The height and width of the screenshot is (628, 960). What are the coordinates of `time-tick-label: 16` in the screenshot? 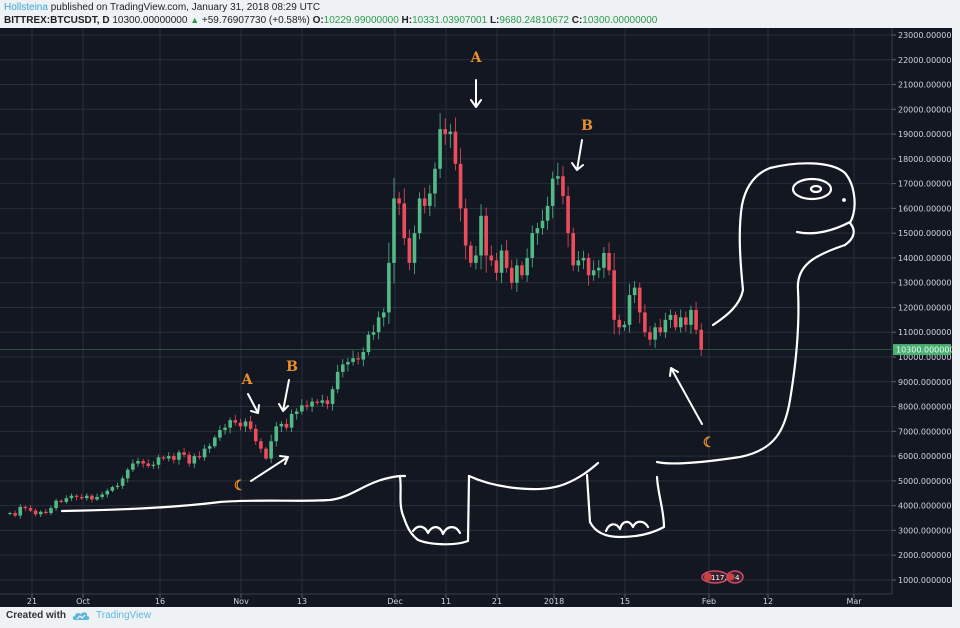 It's located at (160, 601).